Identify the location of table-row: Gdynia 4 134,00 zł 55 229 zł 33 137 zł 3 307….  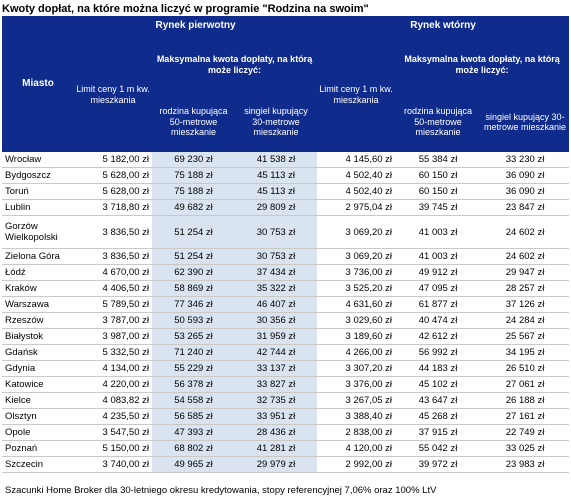
(286, 368).